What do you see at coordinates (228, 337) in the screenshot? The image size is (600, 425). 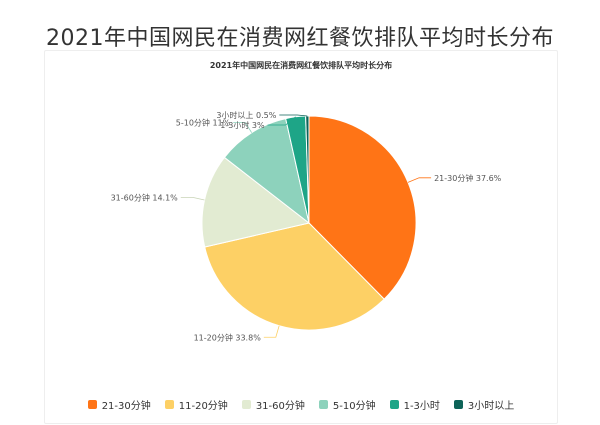 I see `slice-label: 11-20分钟 33.8%` at bounding box center [228, 337].